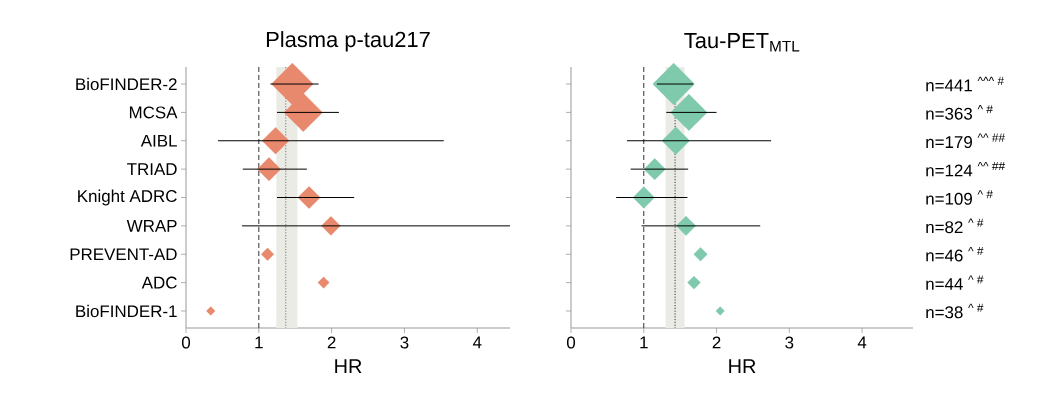  What do you see at coordinates (126, 311) in the screenshot?
I see `y-tick-label: BioFINDER-1` at bounding box center [126, 311].